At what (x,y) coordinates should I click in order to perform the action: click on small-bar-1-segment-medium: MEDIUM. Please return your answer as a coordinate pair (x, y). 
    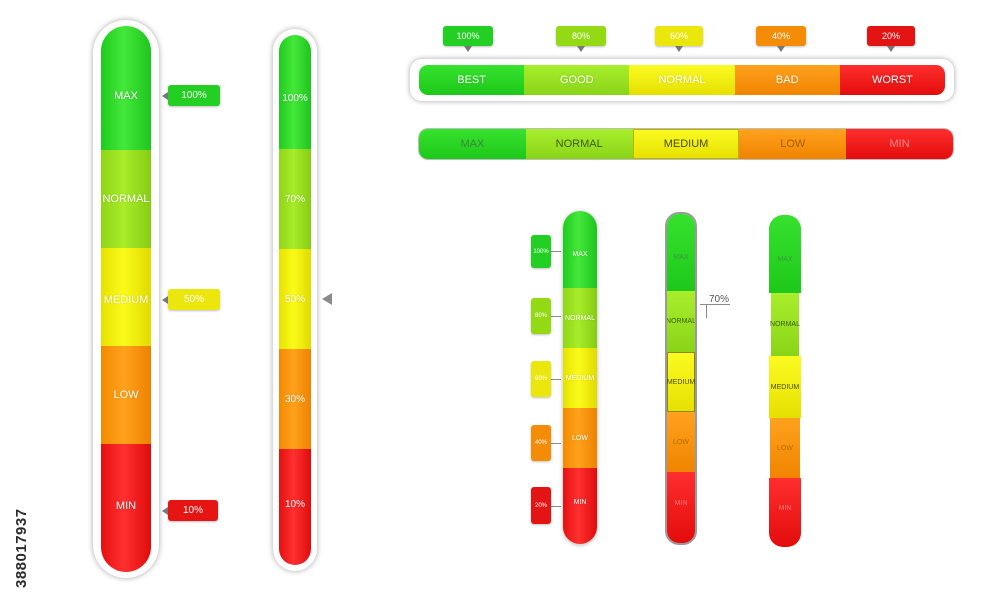
    Looking at the image, I should click on (580, 378).